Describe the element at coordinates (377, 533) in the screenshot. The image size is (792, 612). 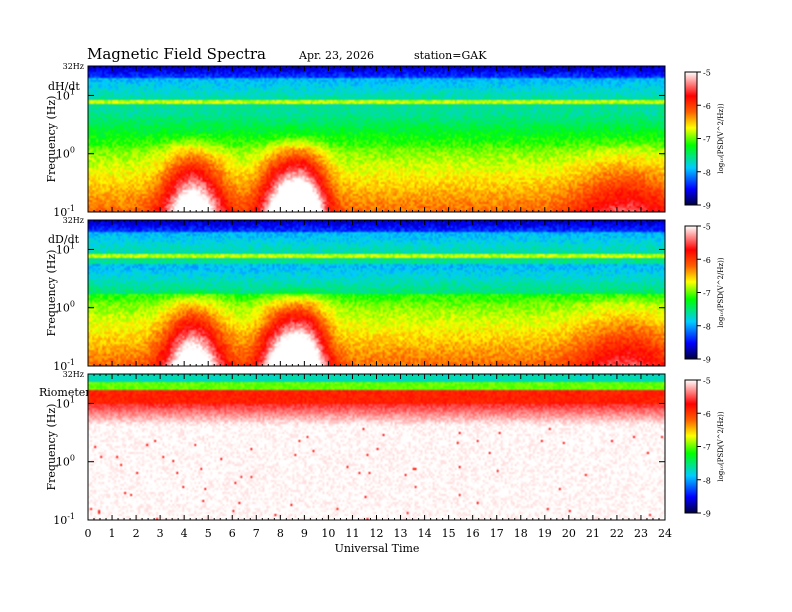
I see `x-tick-label: 12` at that location.